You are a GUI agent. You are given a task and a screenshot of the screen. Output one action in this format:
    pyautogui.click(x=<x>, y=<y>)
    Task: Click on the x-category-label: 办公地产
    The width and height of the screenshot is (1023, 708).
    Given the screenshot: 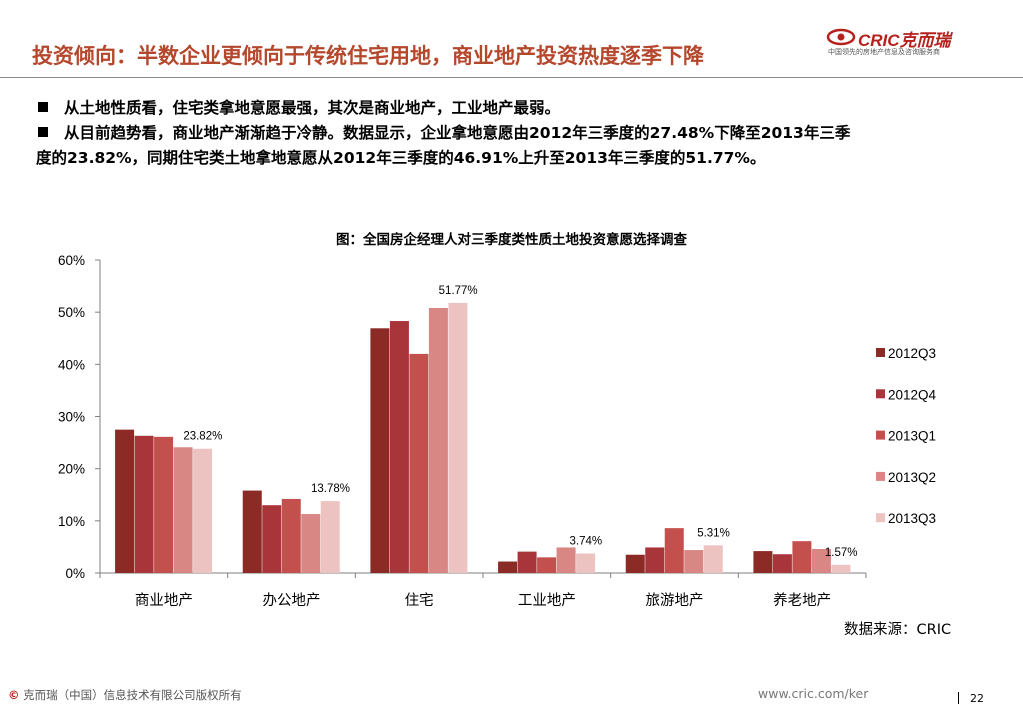 What is the action you would take?
    pyautogui.click(x=292, y=600)
    